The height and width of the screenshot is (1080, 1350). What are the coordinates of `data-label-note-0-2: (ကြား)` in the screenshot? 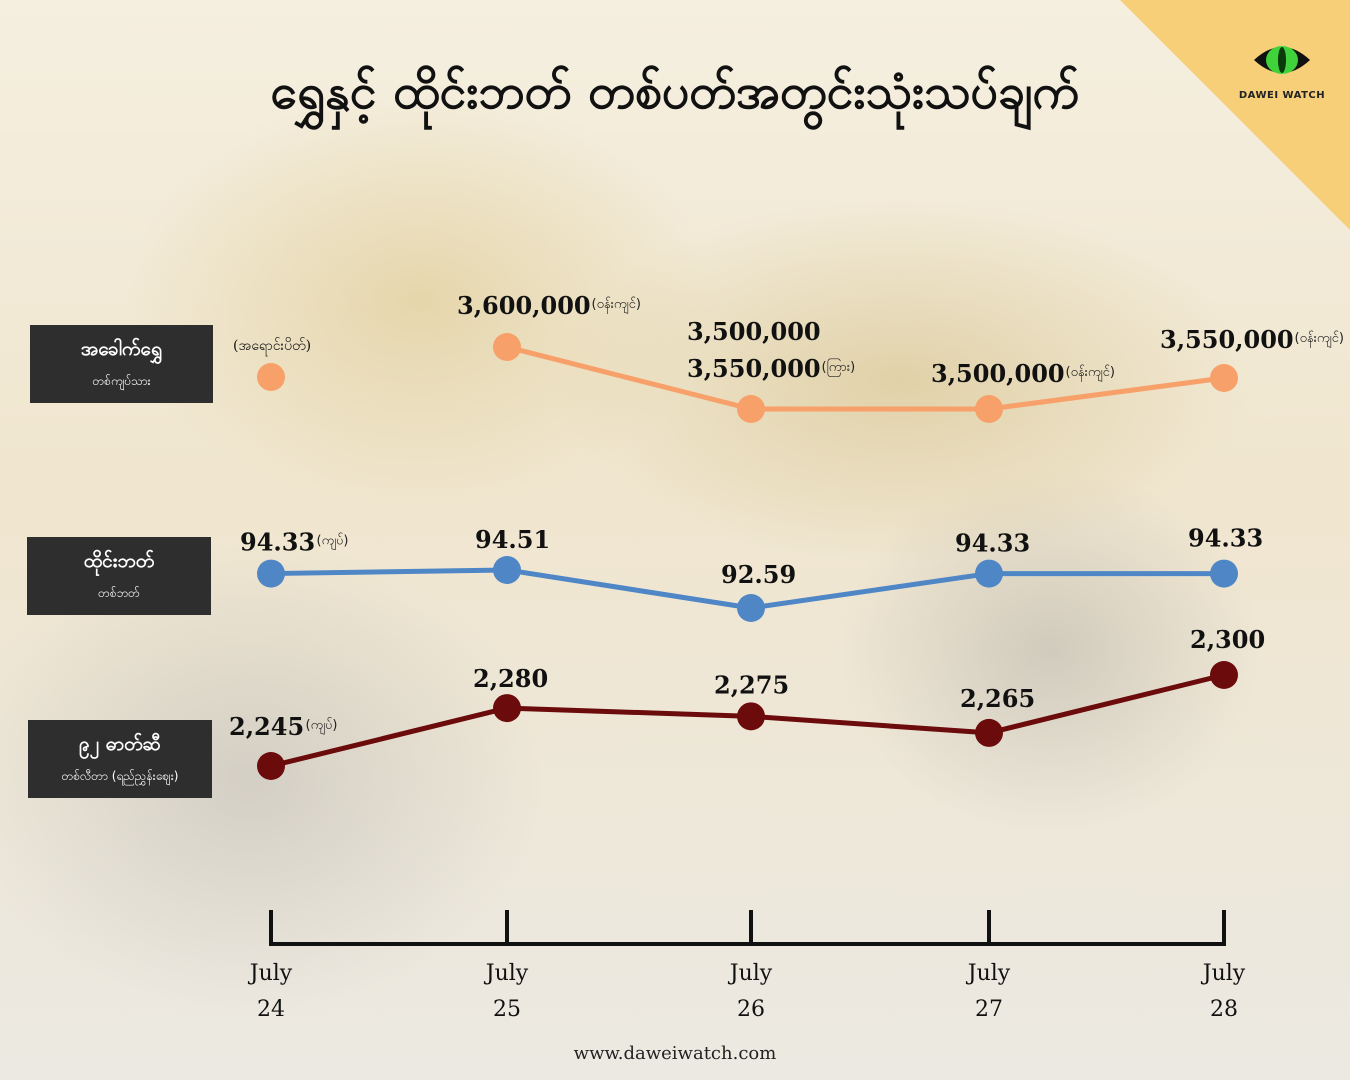 It's located at (839, 367).